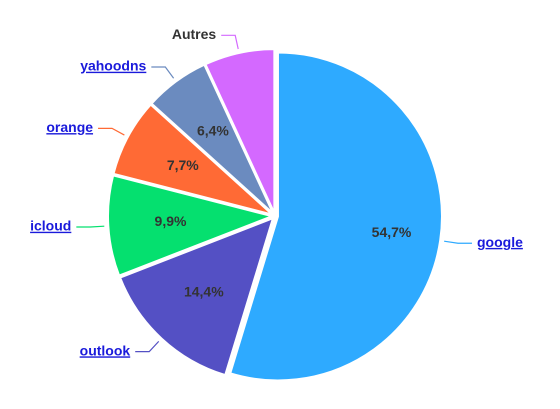 The image size is (560, 409). What do you see at coordinates (105, 350) in the screenshot?
I see `category-label: outlook` at bounding box center [105, 350].